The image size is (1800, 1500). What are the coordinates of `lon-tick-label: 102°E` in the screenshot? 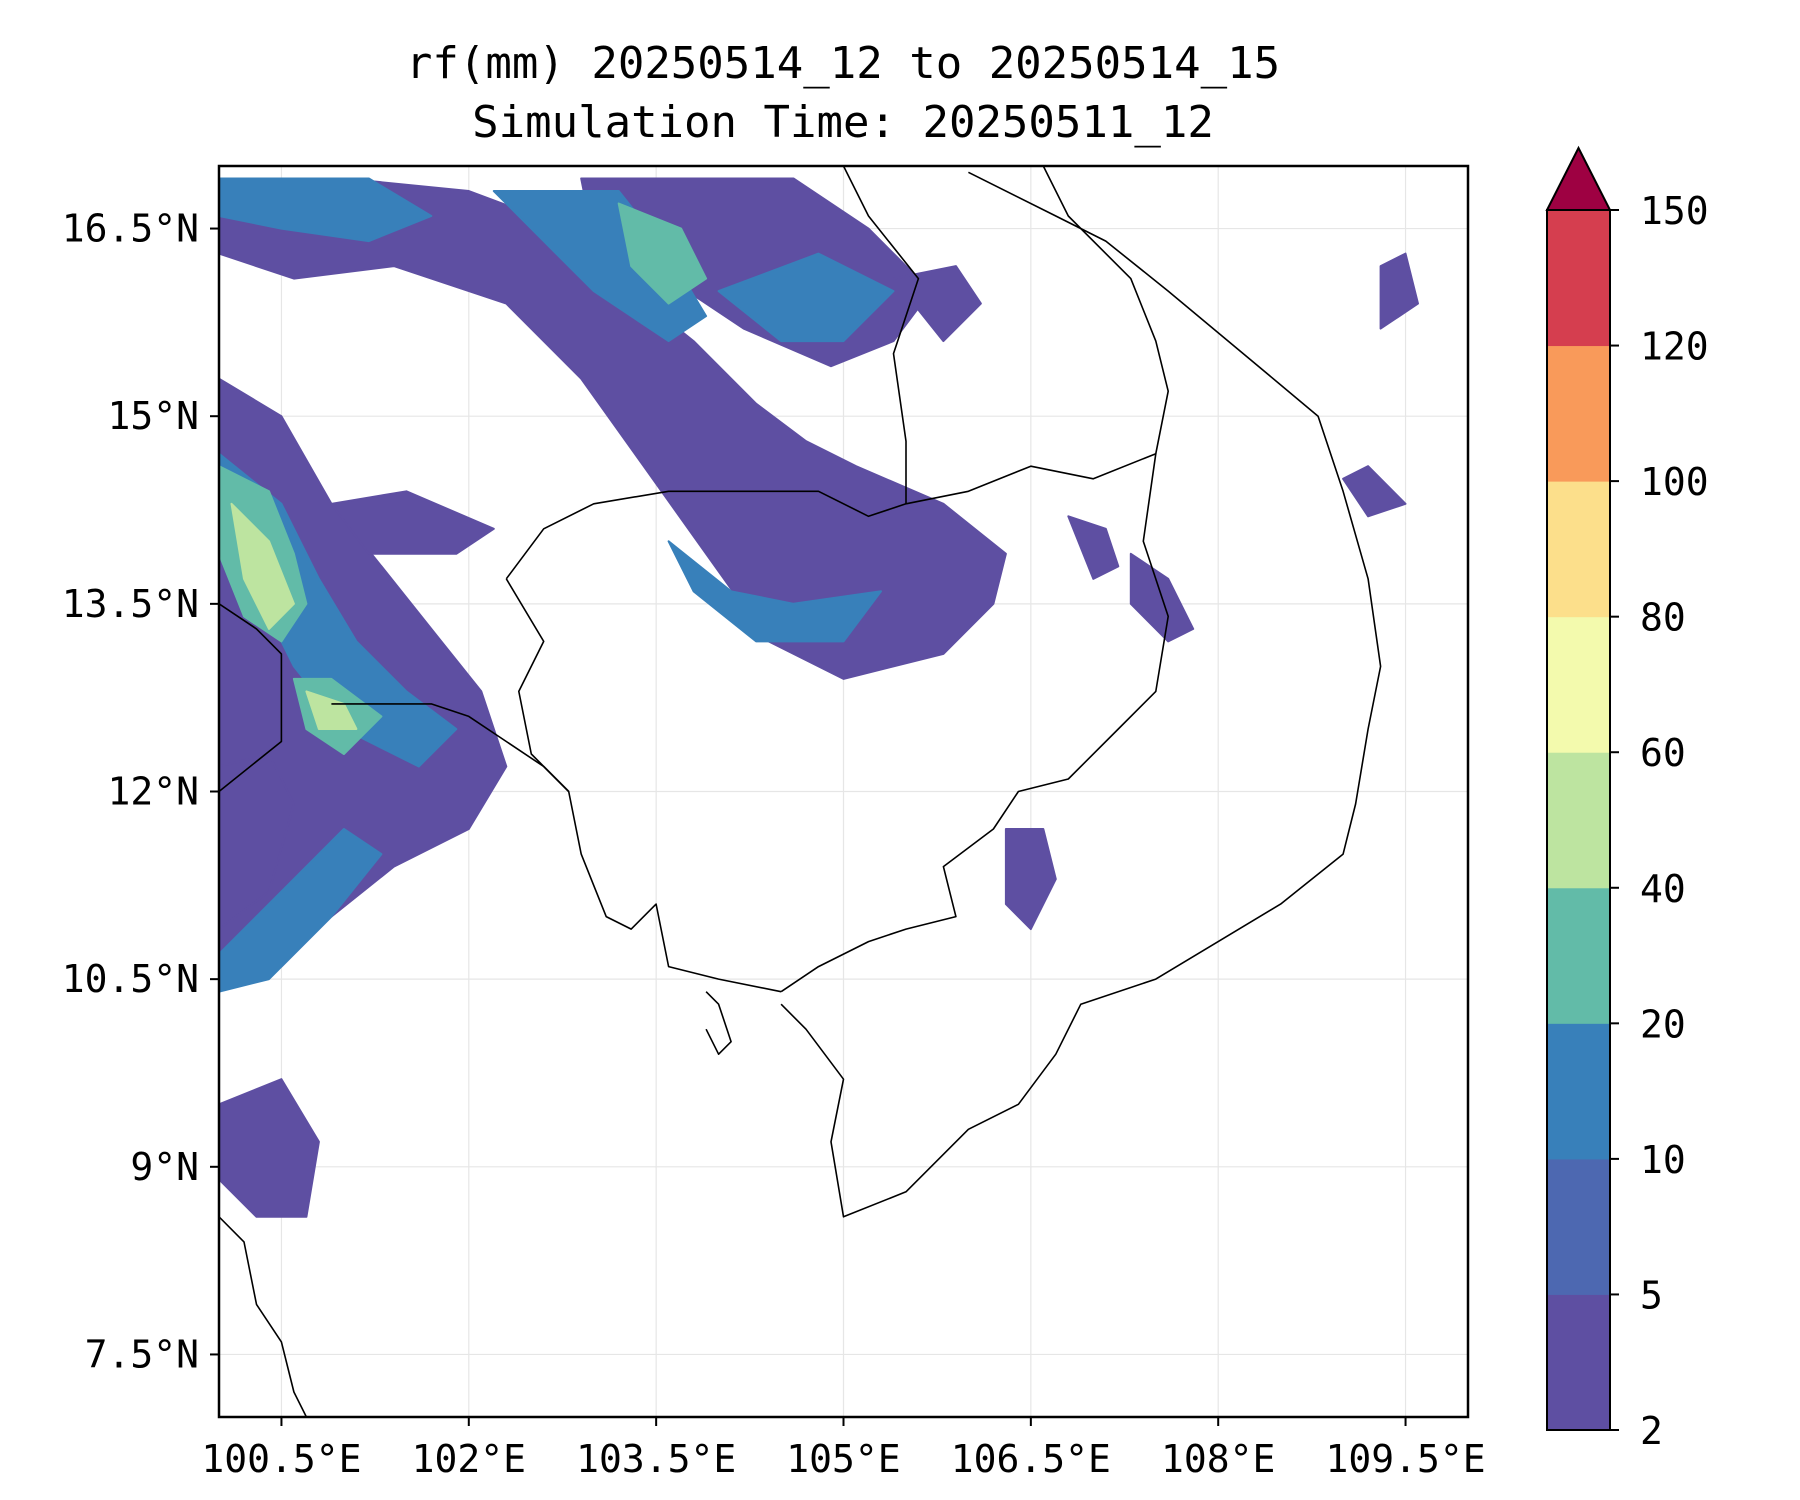 It's located at (469, 1459).